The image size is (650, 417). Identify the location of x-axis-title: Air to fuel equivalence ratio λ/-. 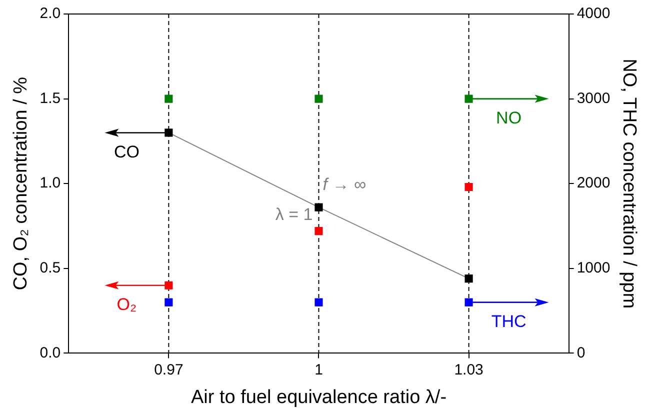
(318, 397).